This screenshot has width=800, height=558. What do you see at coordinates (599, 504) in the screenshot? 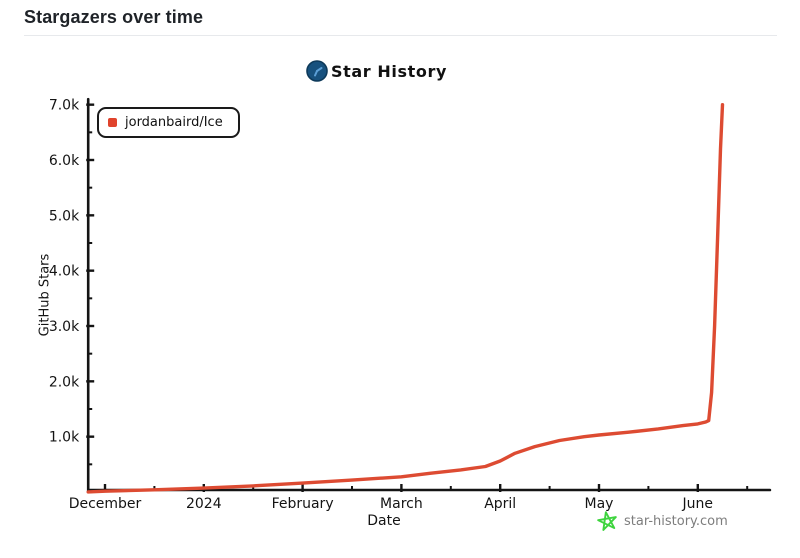
I see `x-tick-label: May` at bounding box center [599, 504].